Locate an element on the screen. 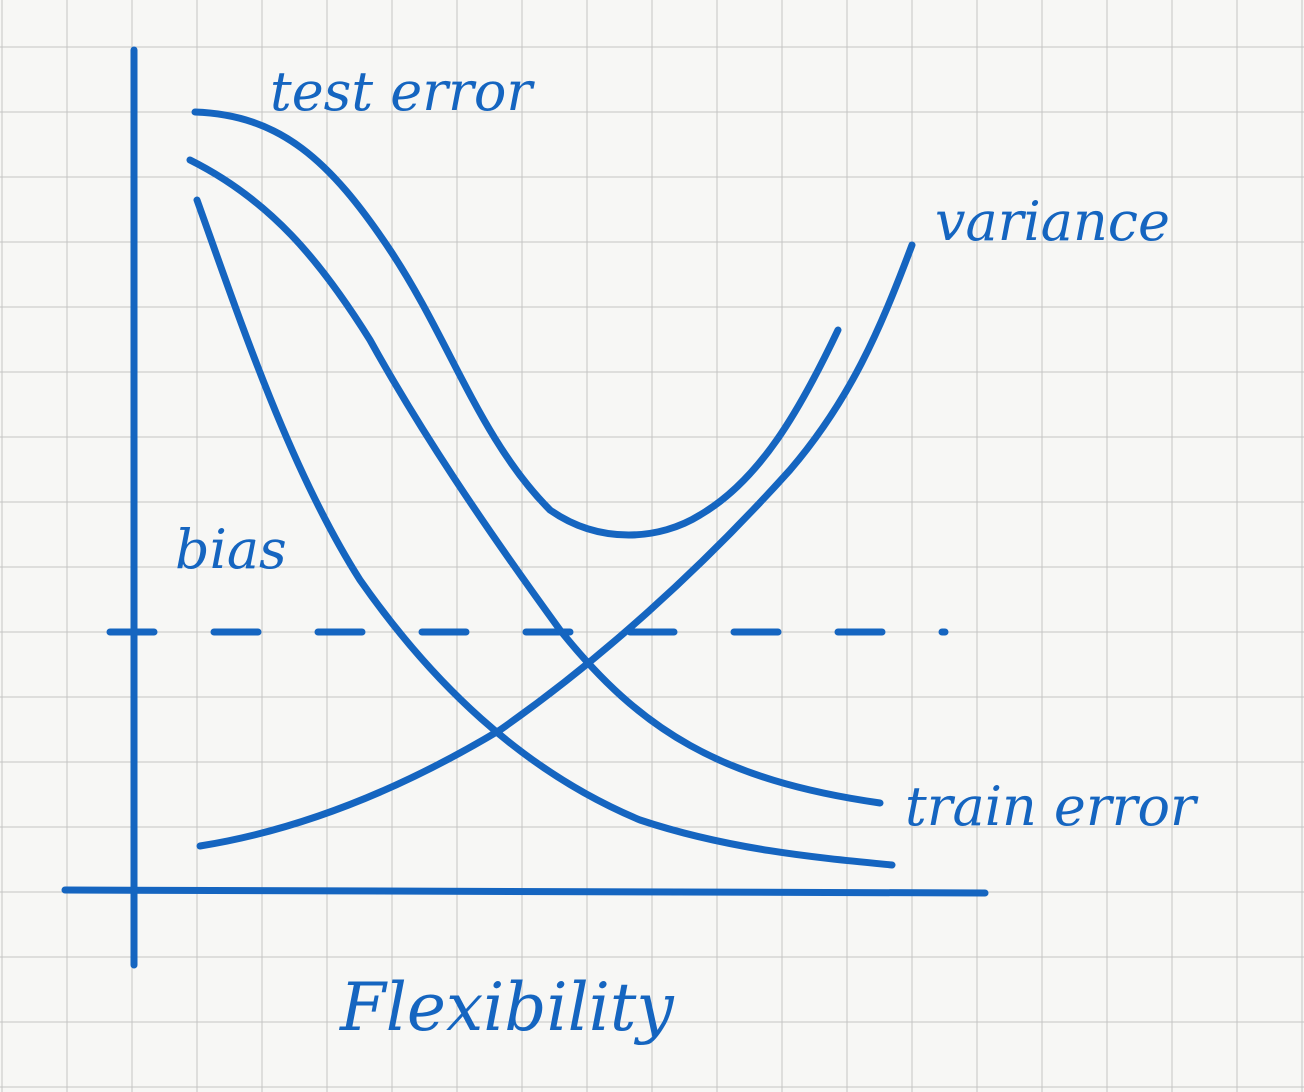  variance-label: variance is located at coordinates (1052, 221).